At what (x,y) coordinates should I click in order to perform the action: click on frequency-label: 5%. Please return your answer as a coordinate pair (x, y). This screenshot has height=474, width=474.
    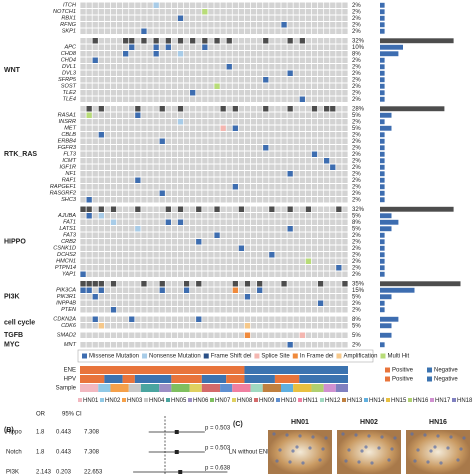
    Looking at the image, I should click on (356, 216).